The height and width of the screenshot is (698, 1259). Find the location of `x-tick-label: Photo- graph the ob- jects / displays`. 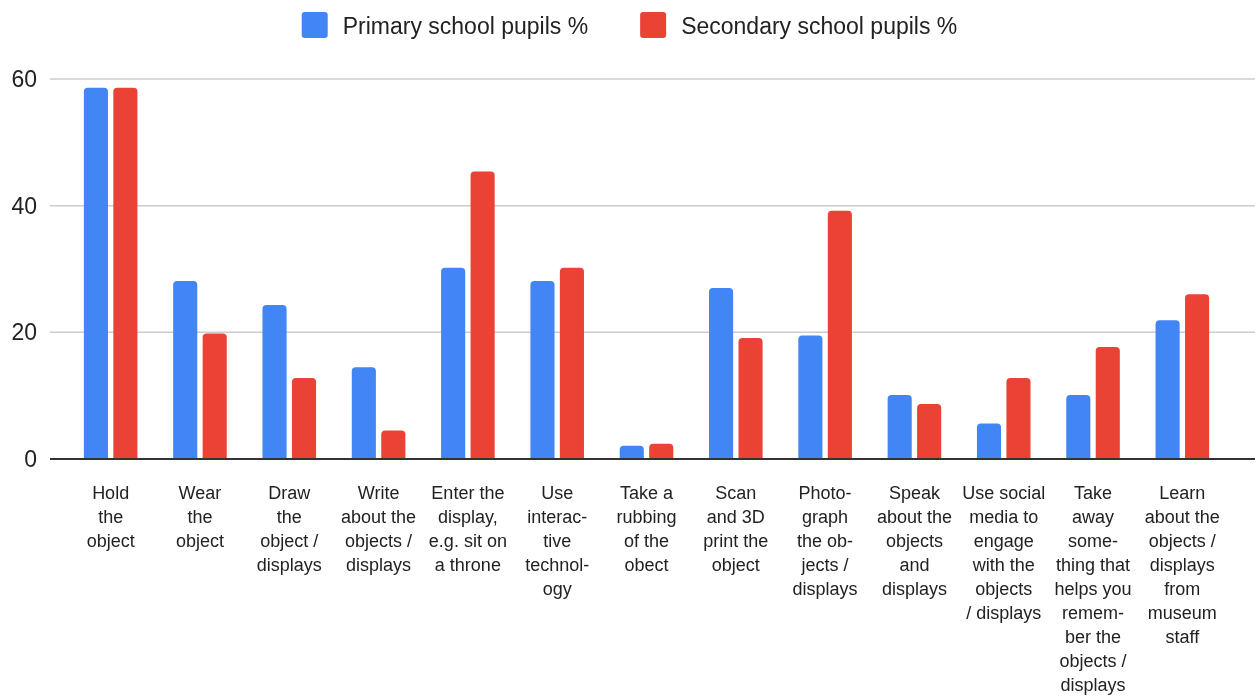

x-tick-label: Photo- graph the ob- jects / displays is located at coordinates (825, 541).